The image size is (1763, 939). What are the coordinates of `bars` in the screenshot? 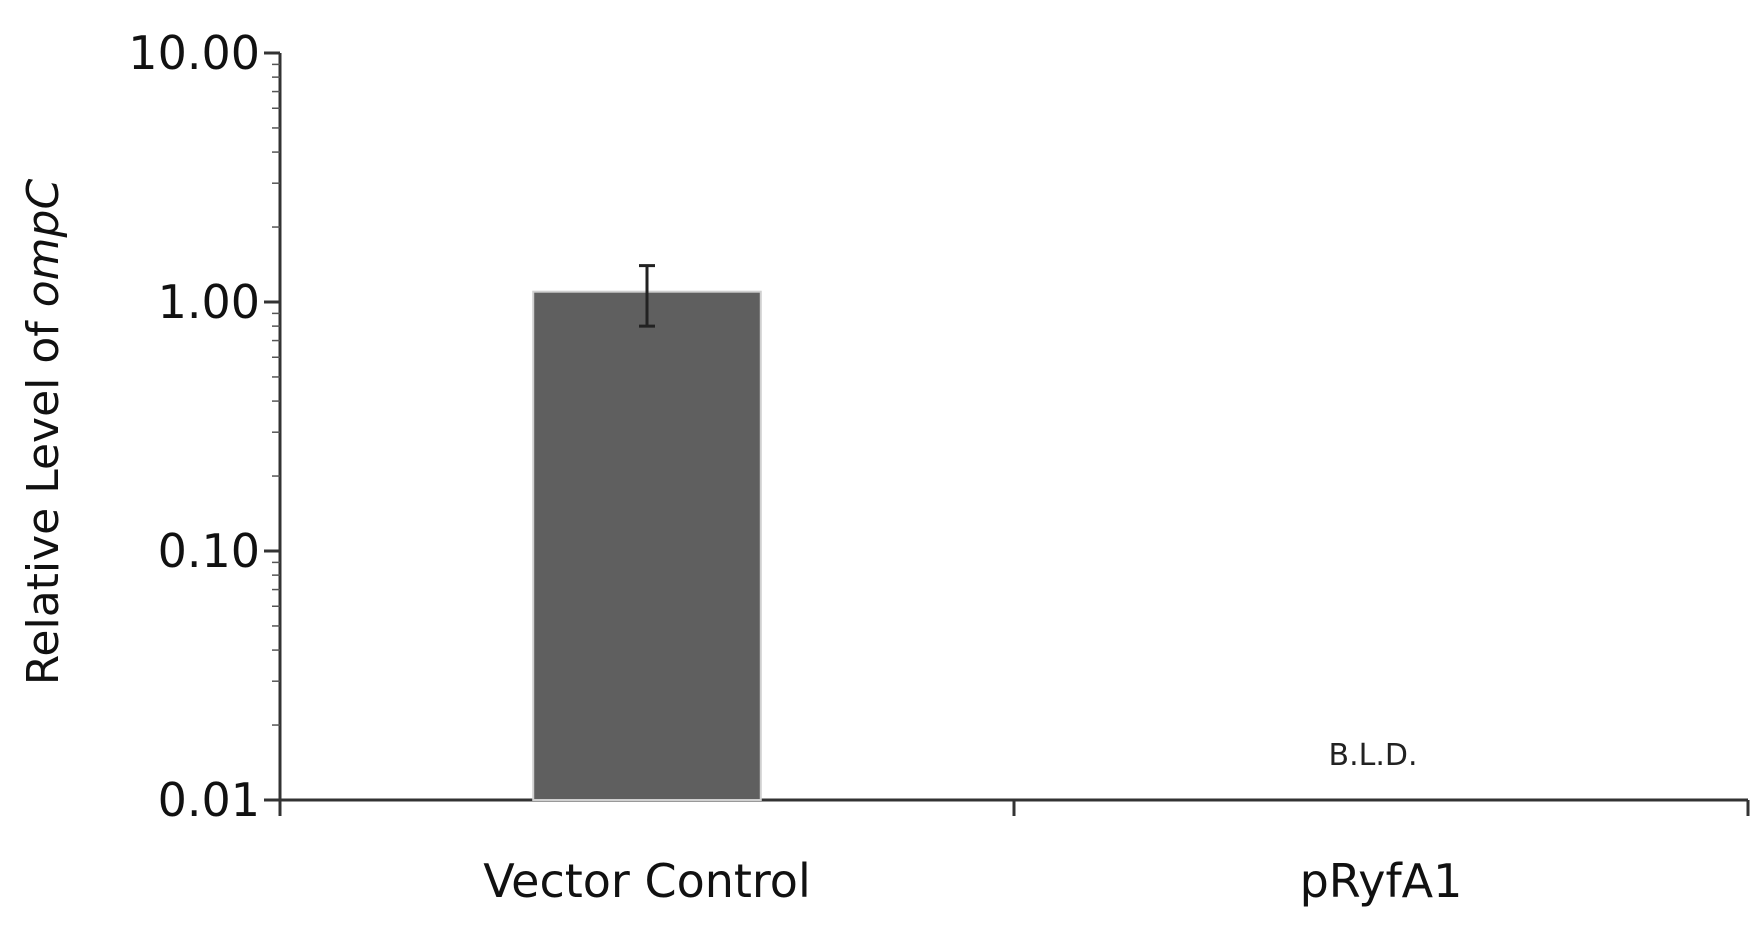 It's located at (647, 532).